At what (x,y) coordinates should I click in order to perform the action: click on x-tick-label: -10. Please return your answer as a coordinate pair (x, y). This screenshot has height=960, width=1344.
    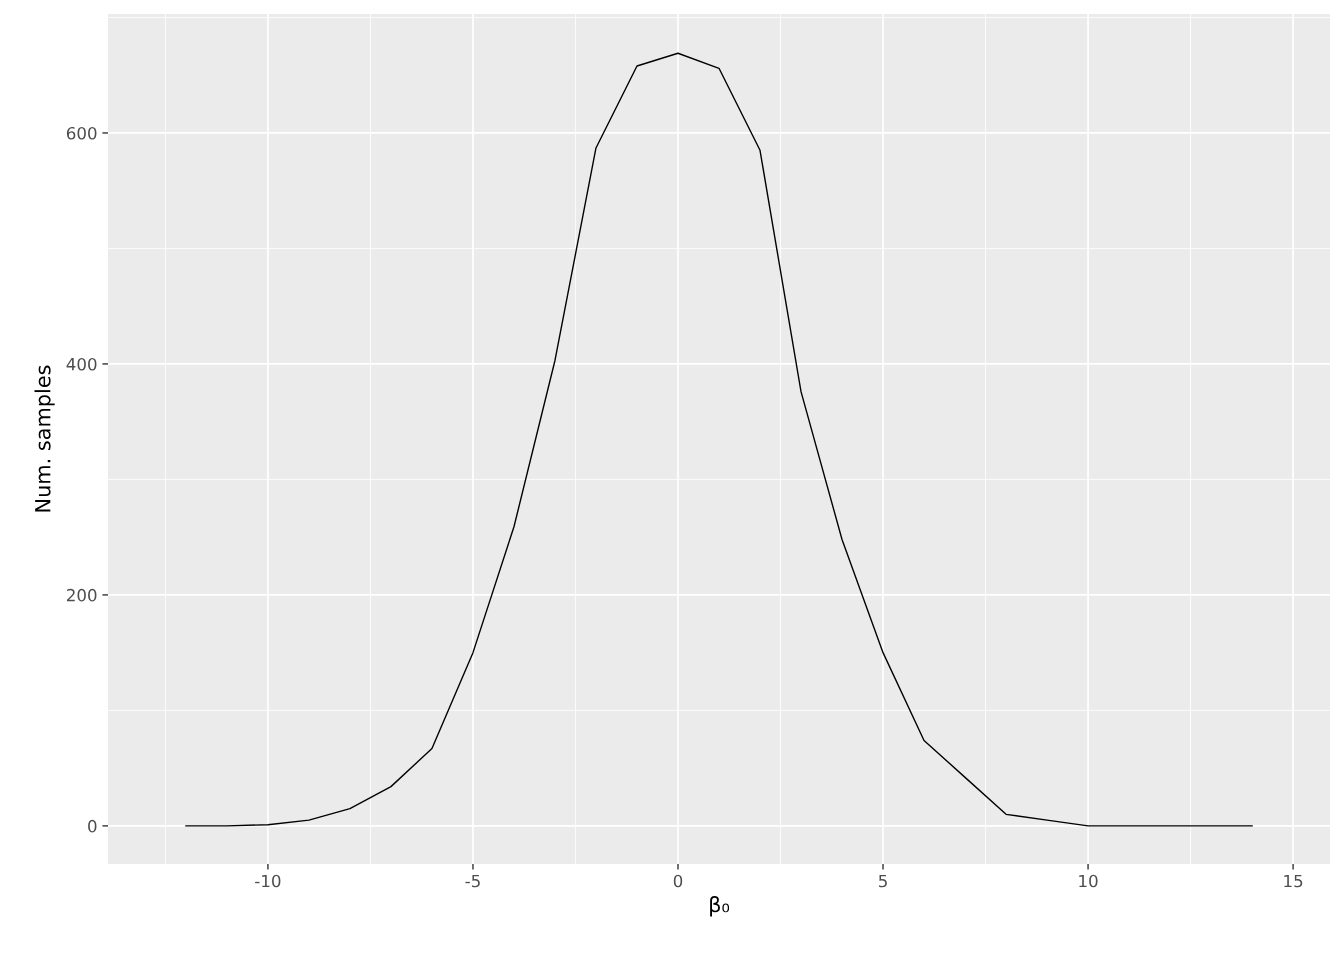
    Looking at the image, I should click on (268, 881).